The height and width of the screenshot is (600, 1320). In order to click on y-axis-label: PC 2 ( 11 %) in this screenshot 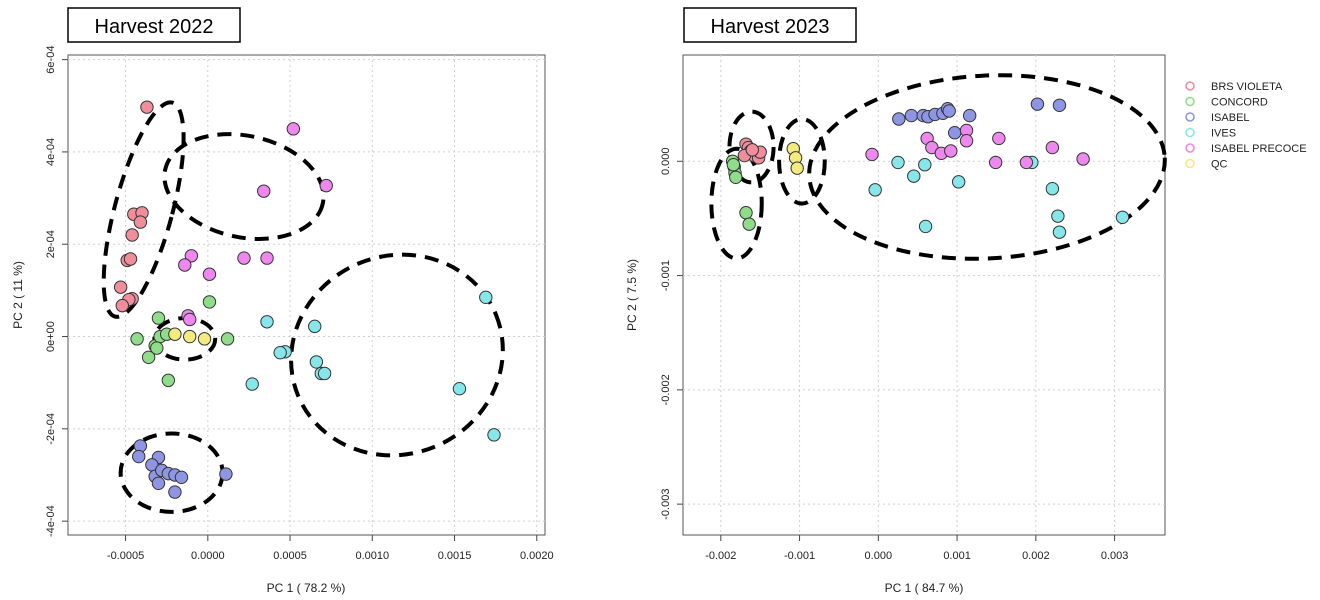, I will do `click(18, 295)`.